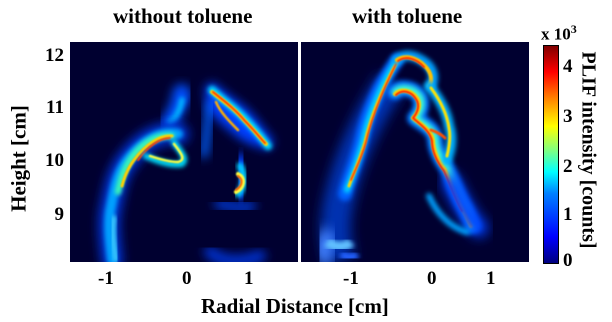 The image size is (612, 322). I want to click on colorbar-tick-1: 1, so click(568, 214).